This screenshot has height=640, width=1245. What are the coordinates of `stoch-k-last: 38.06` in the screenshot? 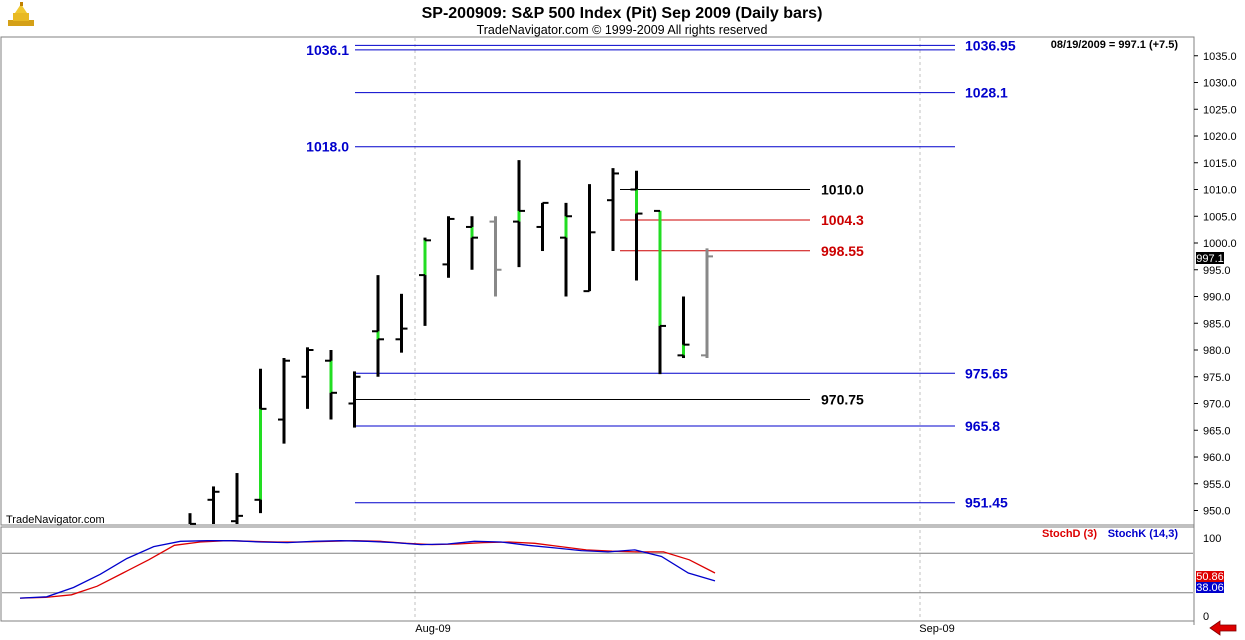 It's located at (1210, 588).